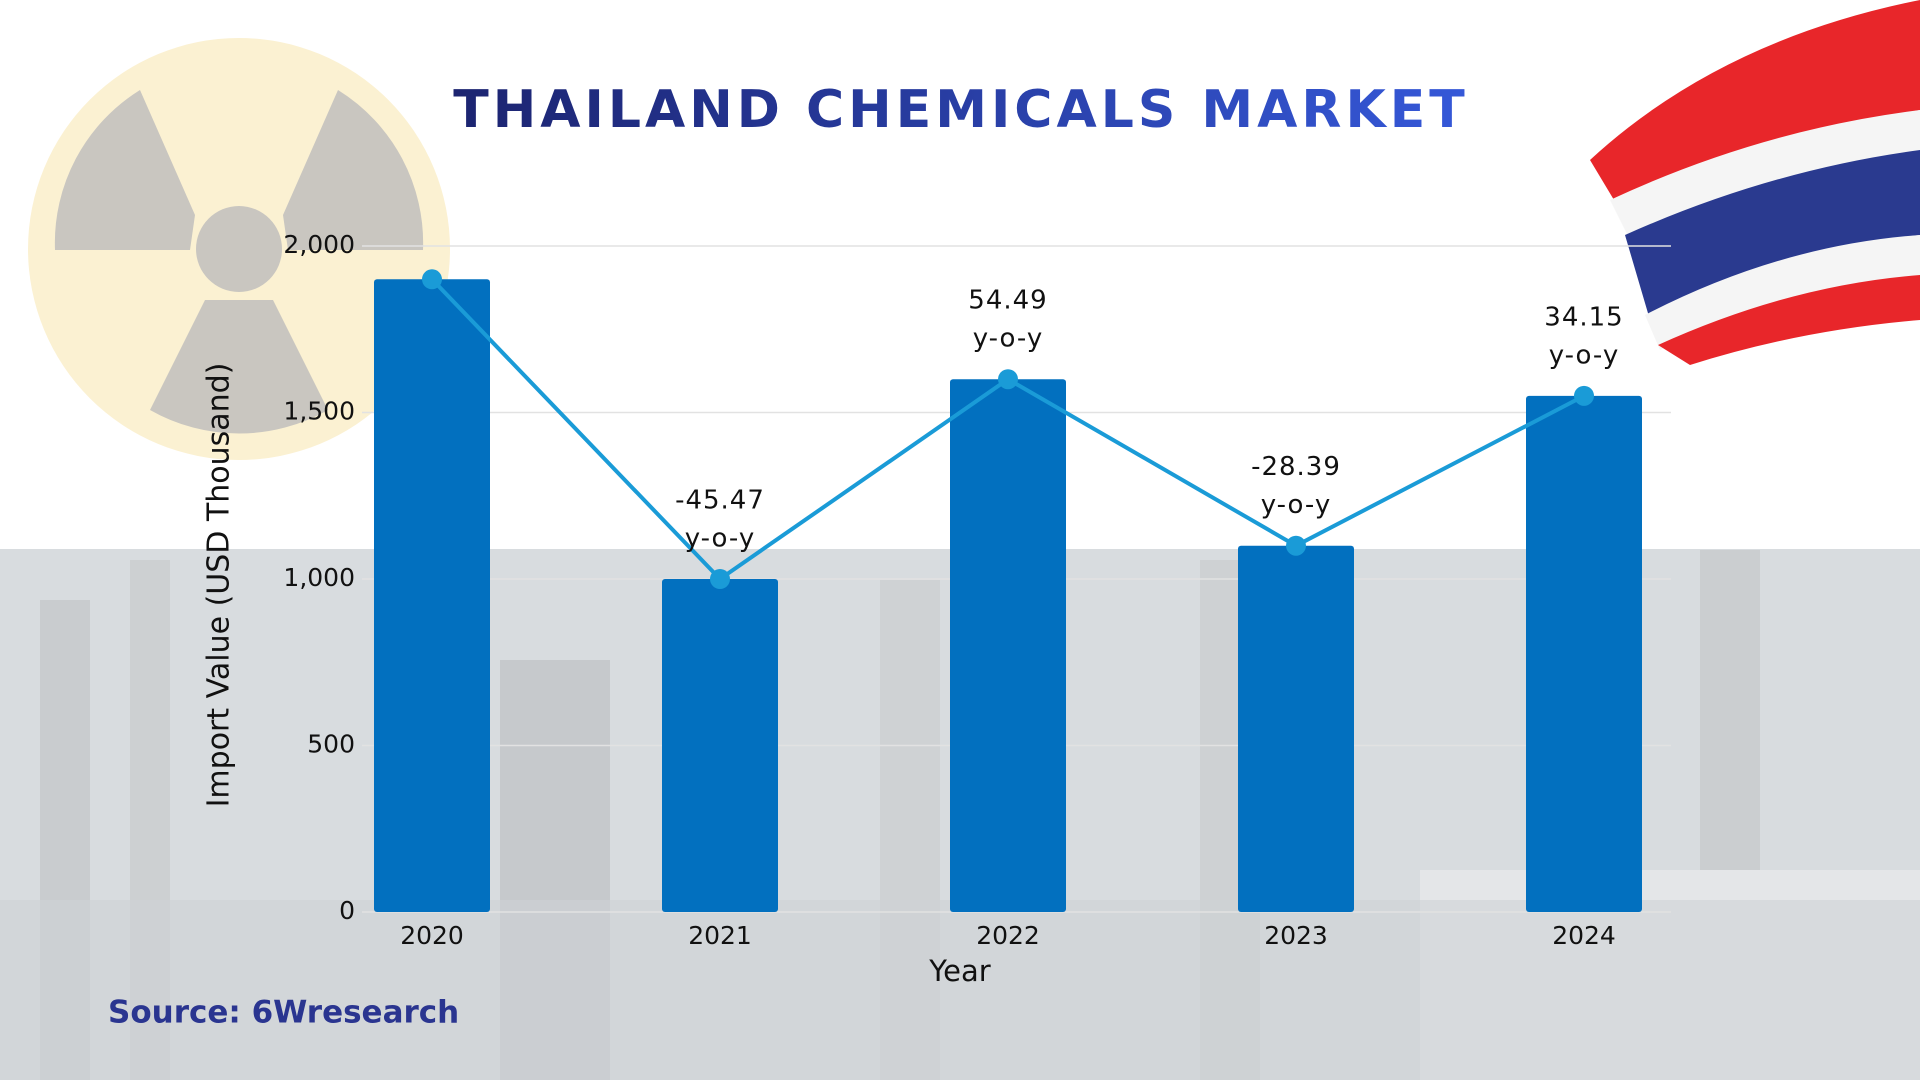 This screenshot has width=1920, height=1080. Describe the element at coordinates (1583, 317) in the screenshot. I see `yoy-value: 34.15` at that location.